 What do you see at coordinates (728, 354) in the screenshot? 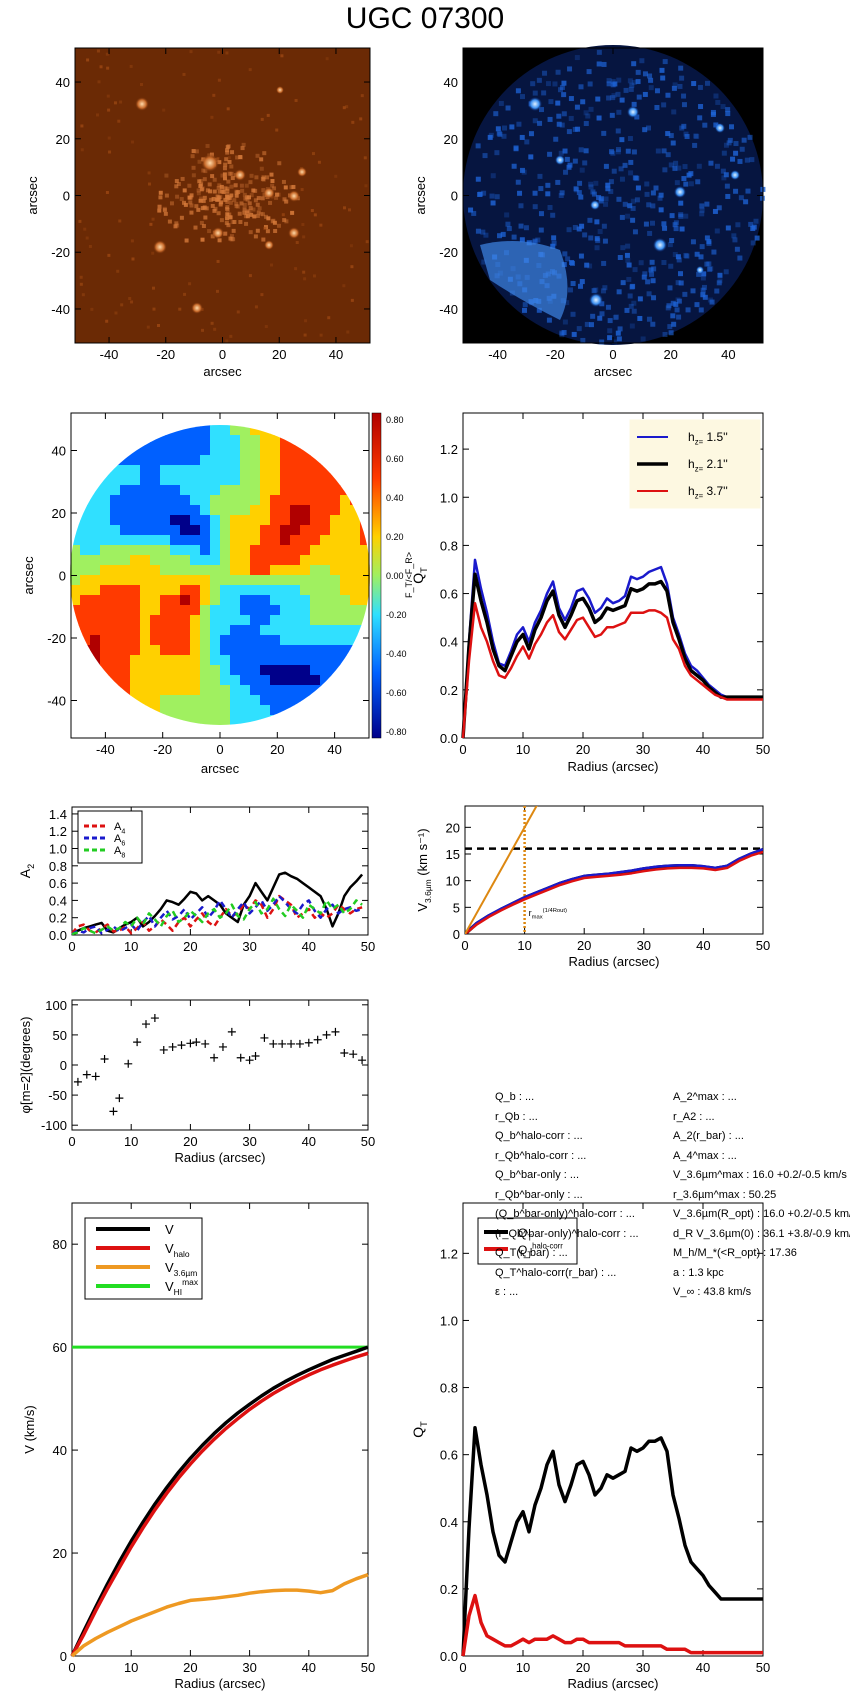
I see `blue-image-xtick-label: 40` at bounding box center [728, 354].